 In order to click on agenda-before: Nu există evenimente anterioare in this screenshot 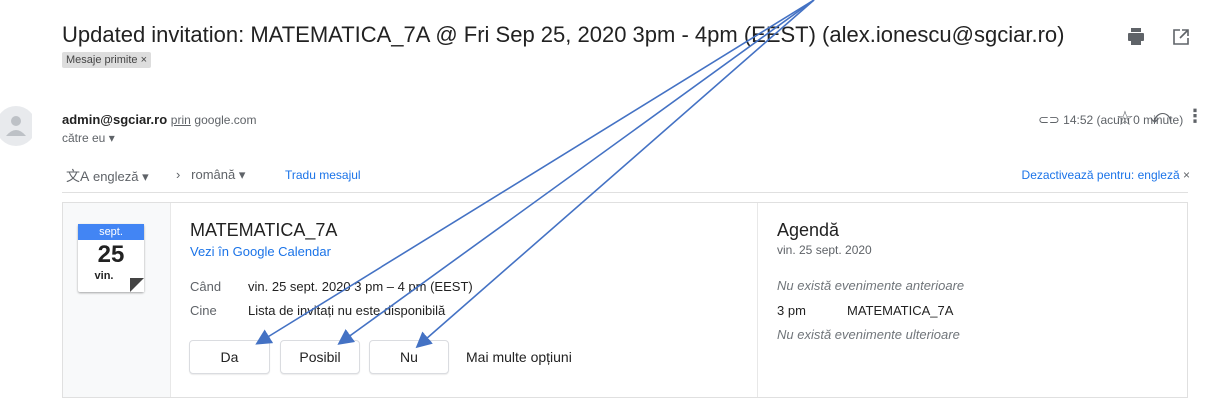, I will do `click(871, 285)`.